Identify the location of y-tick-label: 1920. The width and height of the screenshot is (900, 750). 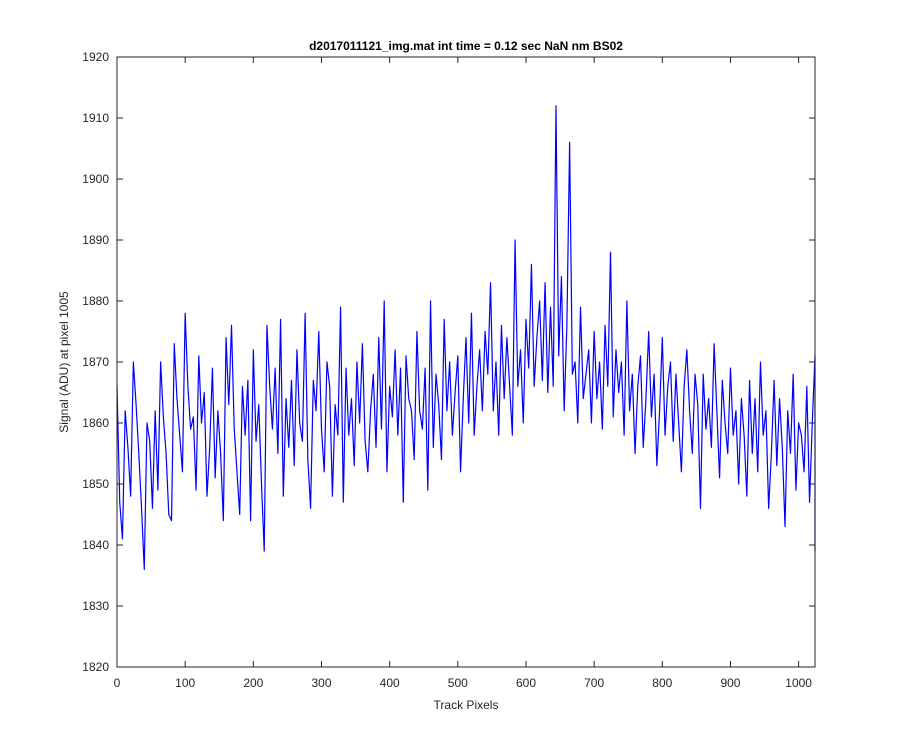
(95, 57).